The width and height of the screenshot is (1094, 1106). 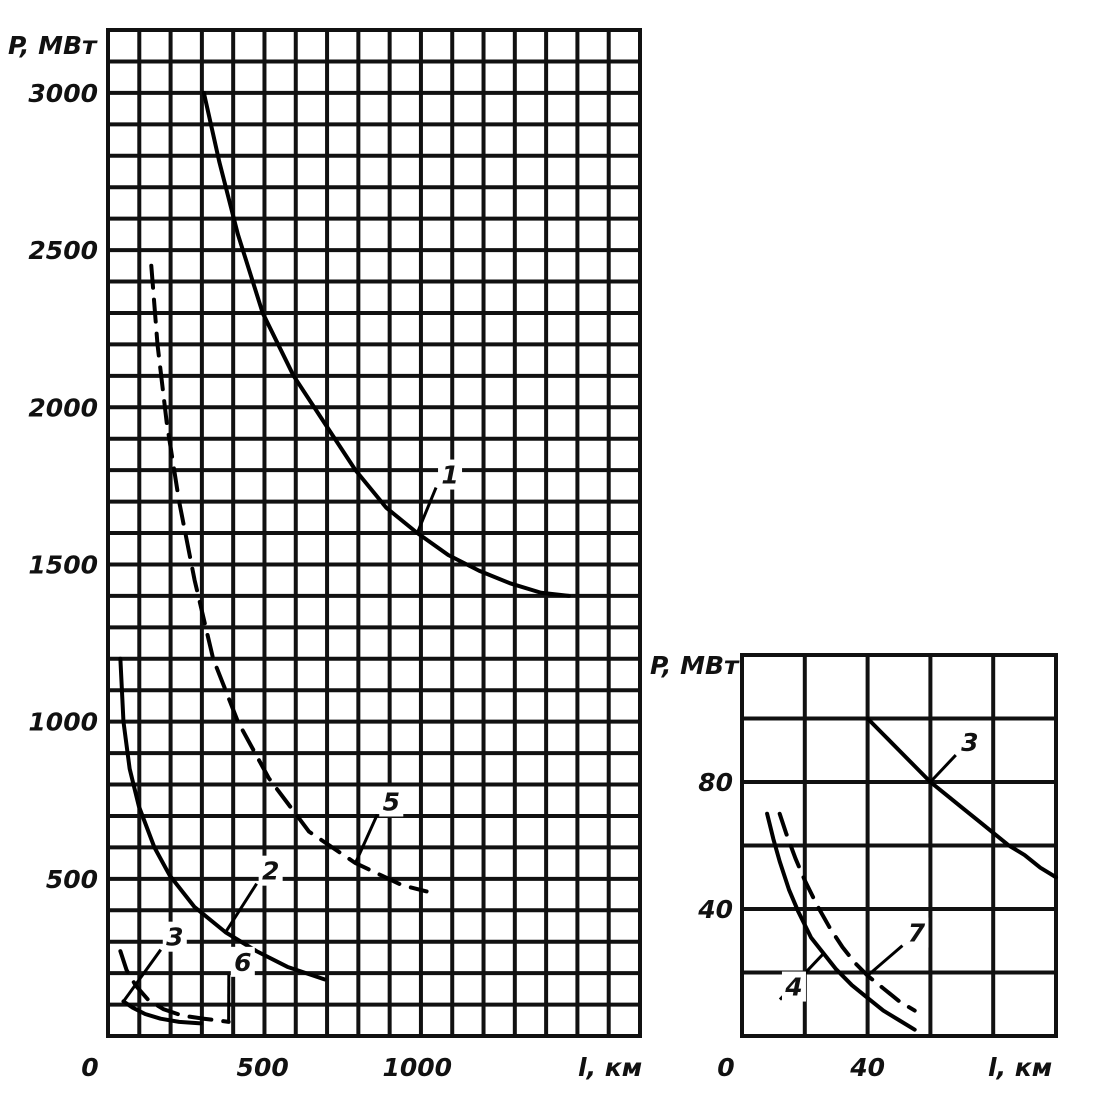 I want to click on series-label-2: 2, so click(x=270, y=871).